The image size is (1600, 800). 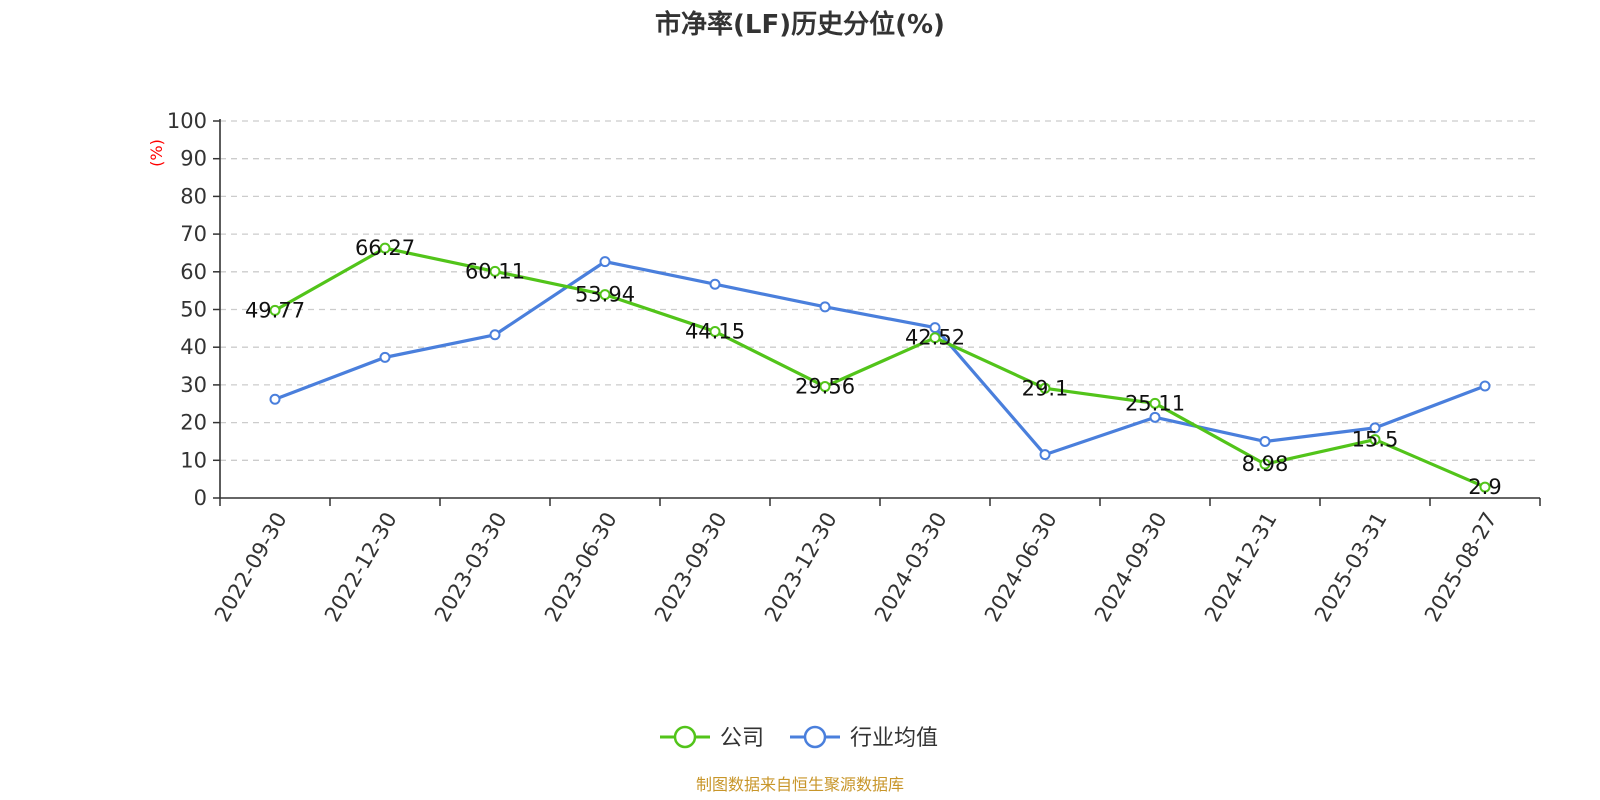 I want to click on data-label: 53.94, so click(x=605, y=295).